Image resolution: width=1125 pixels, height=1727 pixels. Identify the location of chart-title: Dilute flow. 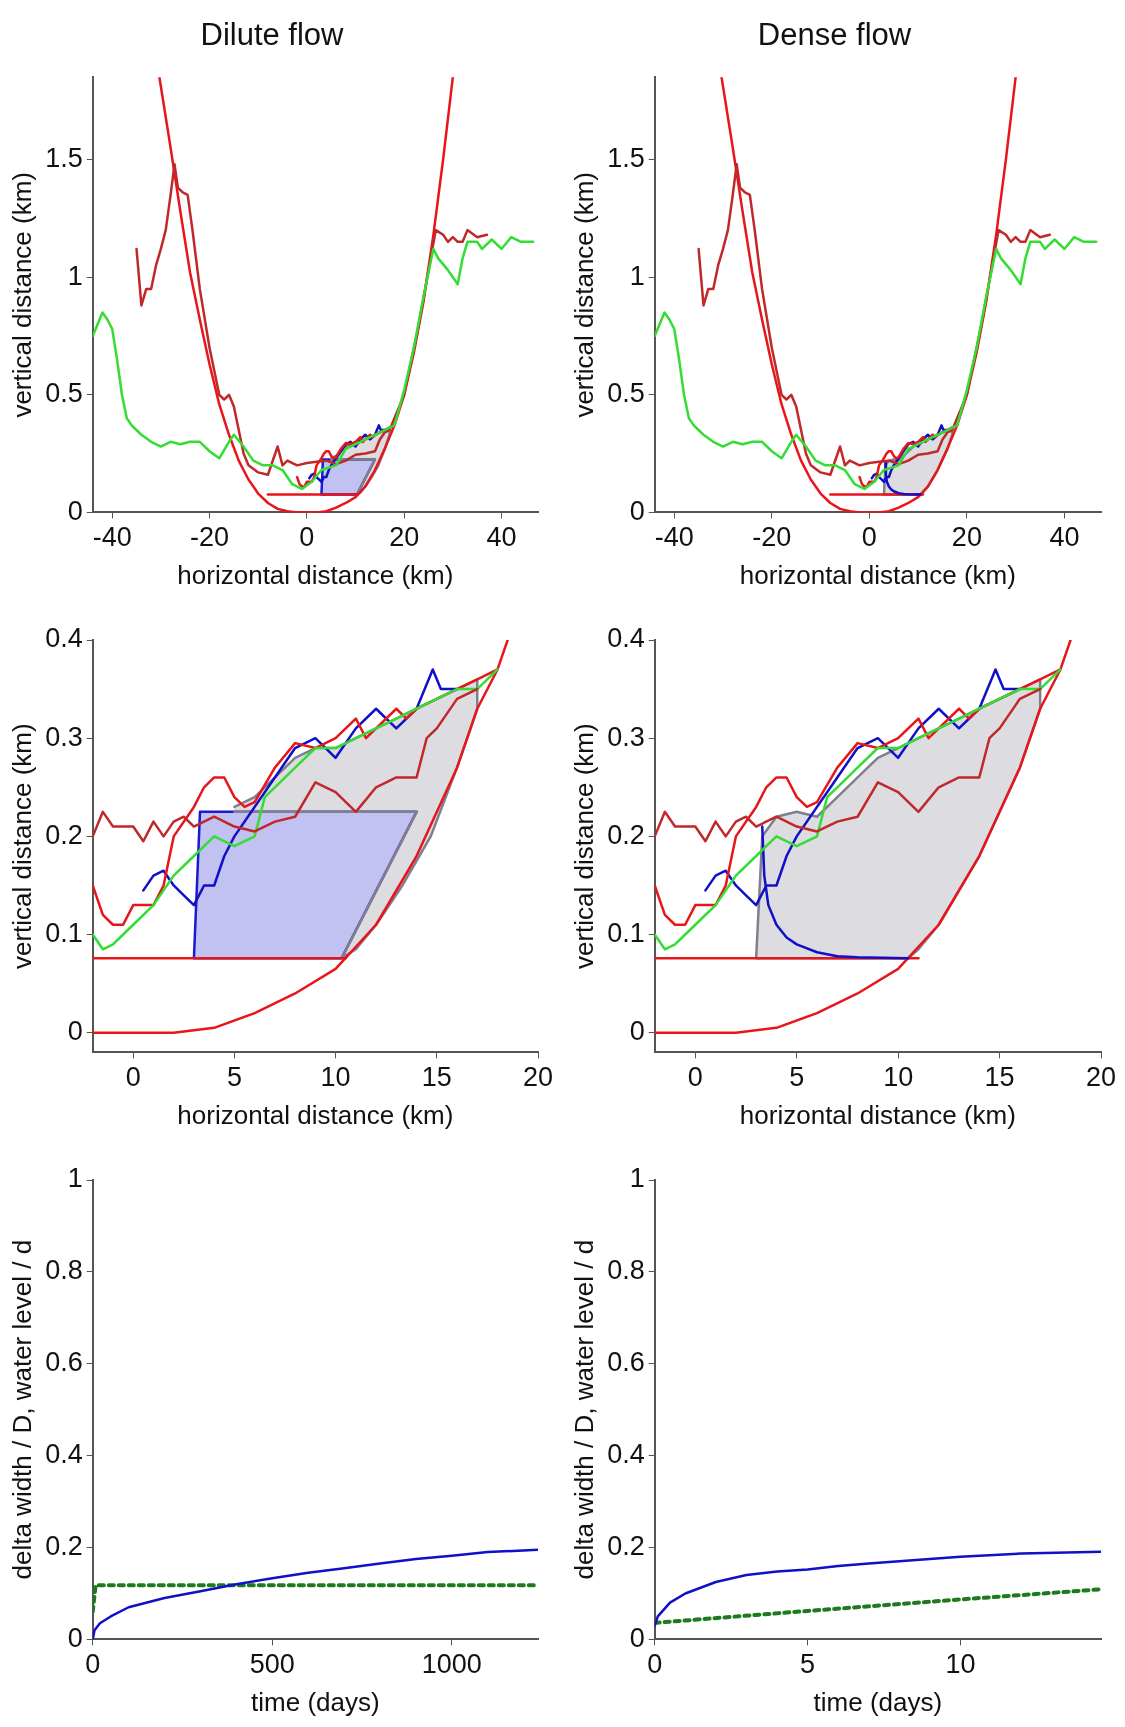
(272, 35).